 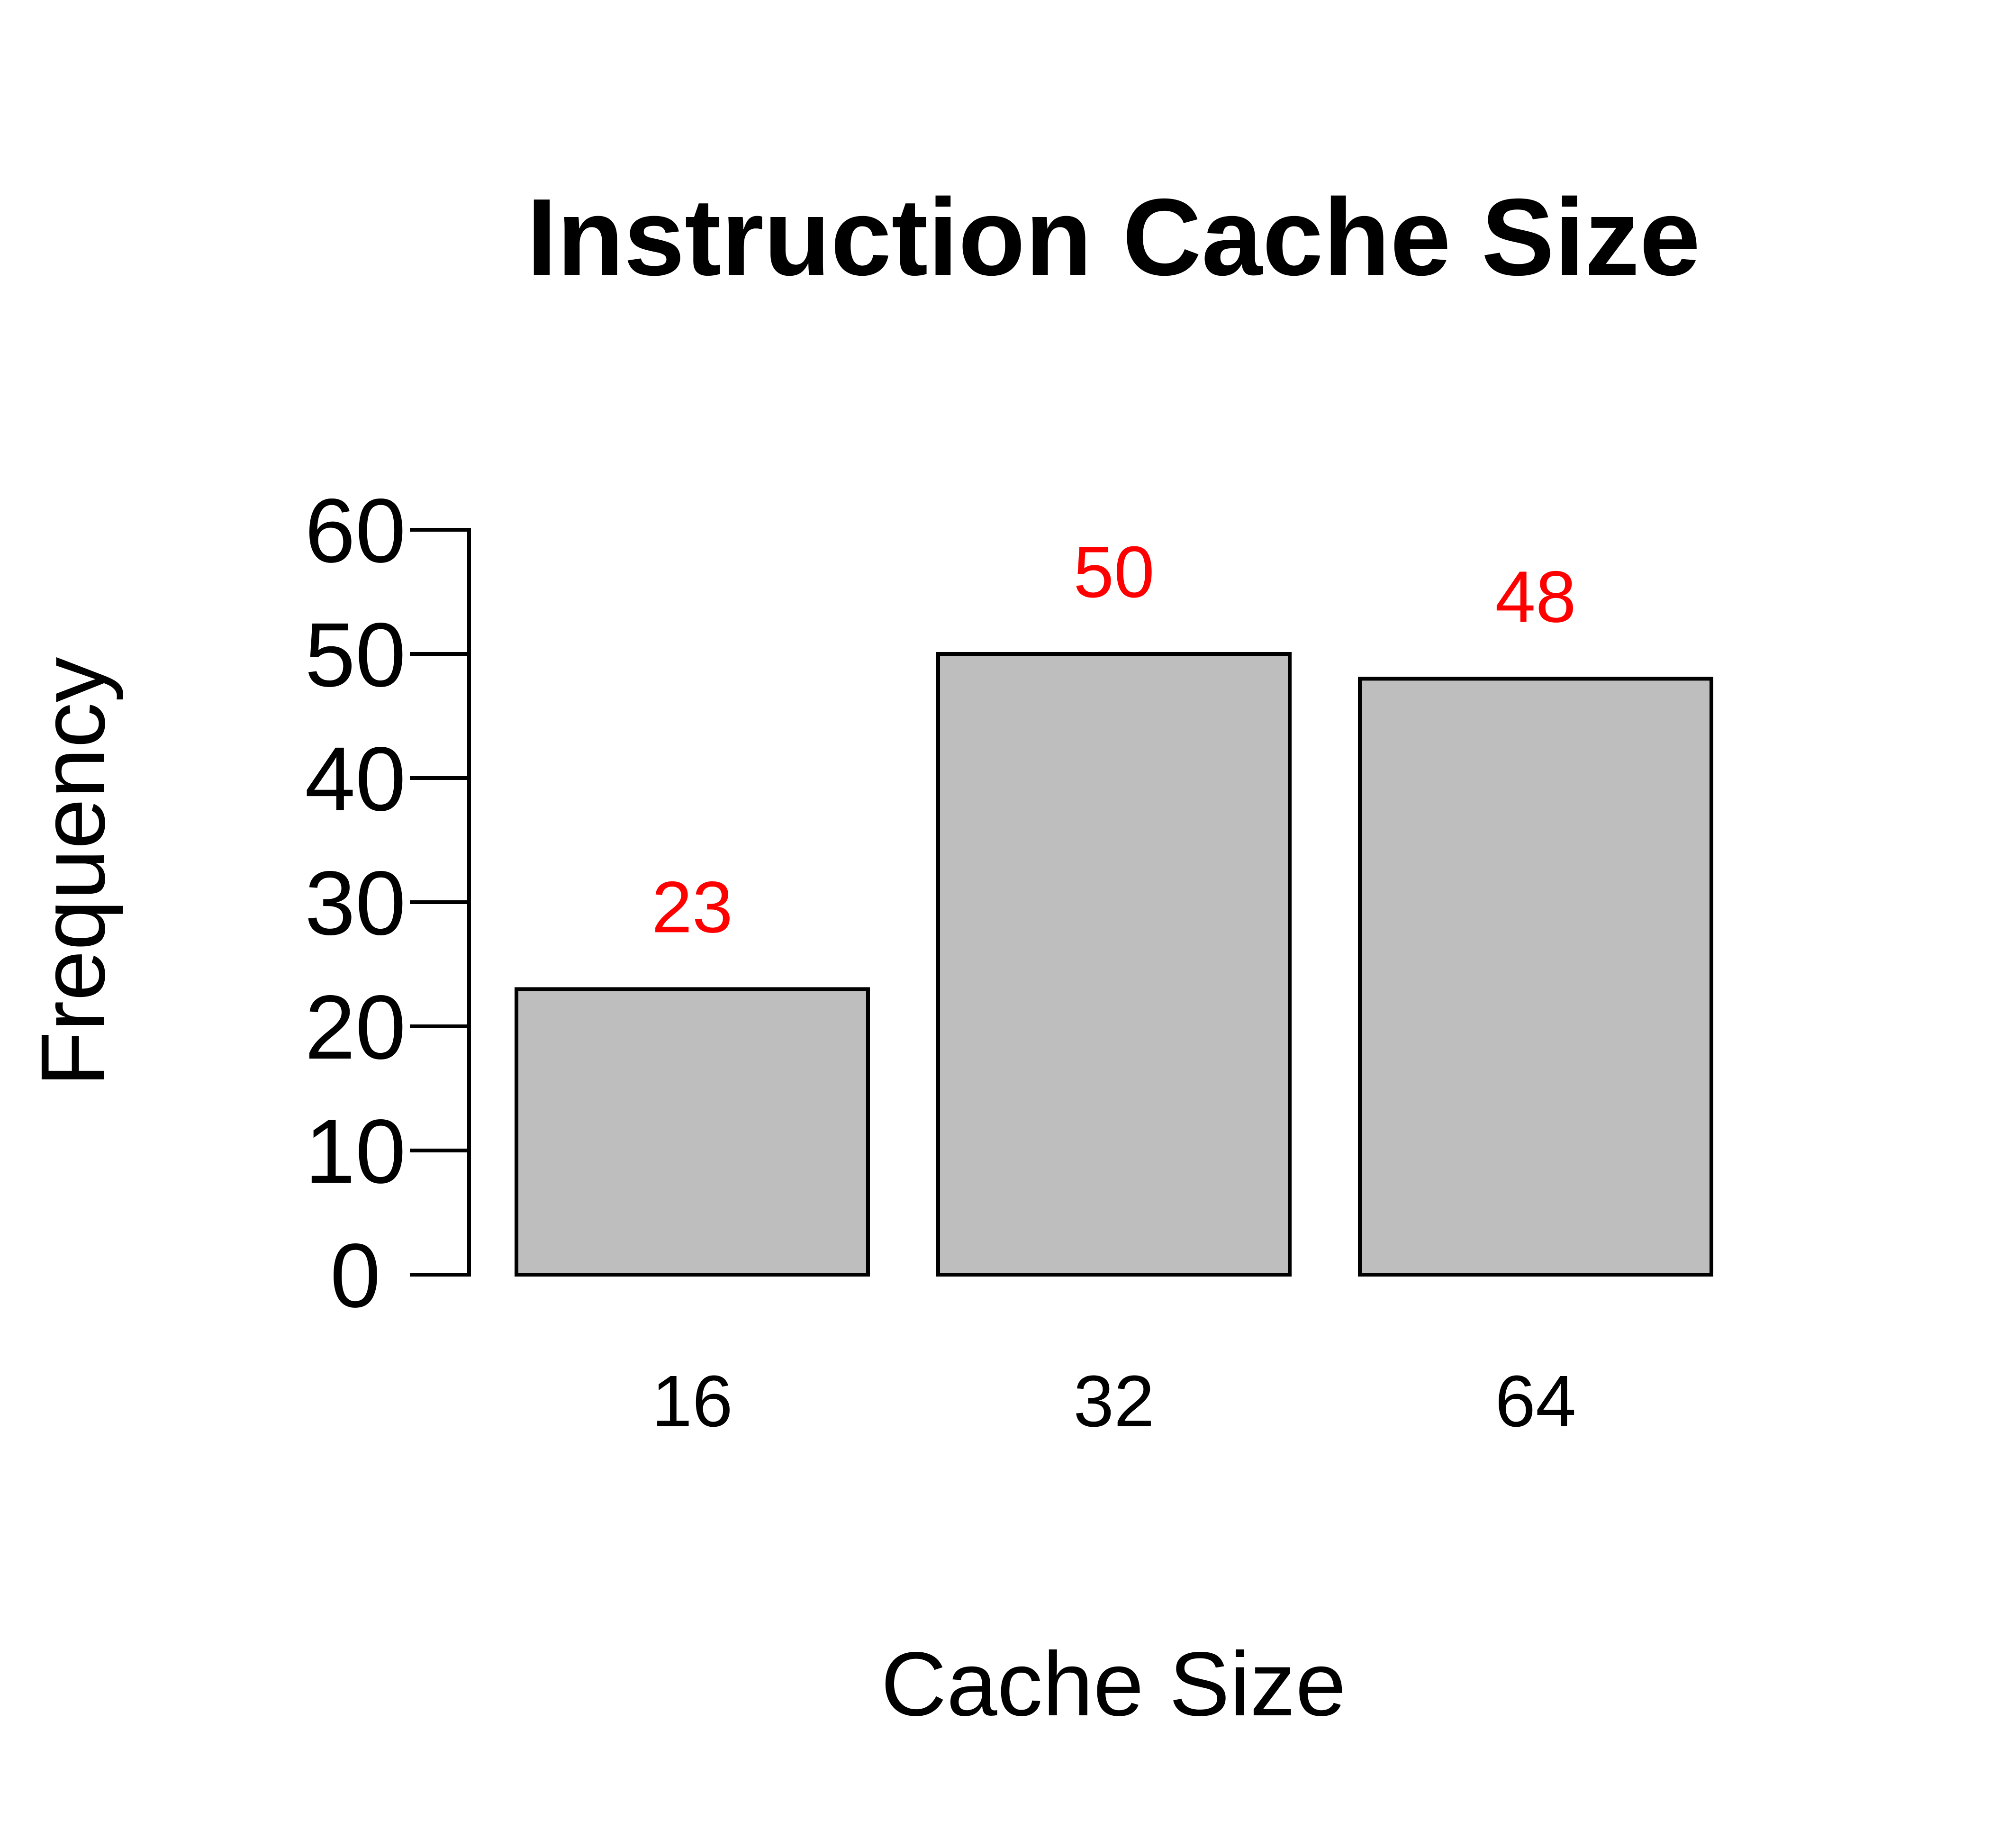 What do you see at coordinates (355, 779) in the screenshot?
I see `y-tick-label: 40` at bounding box center [355, 779].